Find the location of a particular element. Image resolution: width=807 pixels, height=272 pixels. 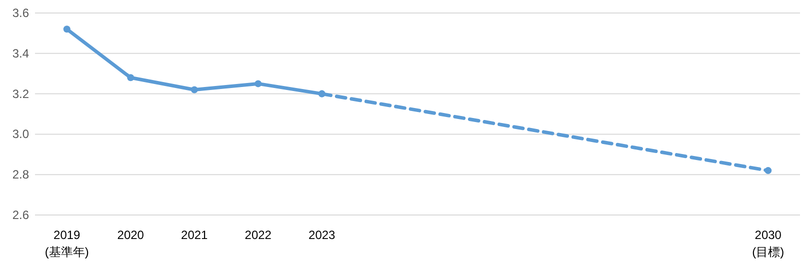

y-tick-label: 3.0 is located at coordinates (21, 134).